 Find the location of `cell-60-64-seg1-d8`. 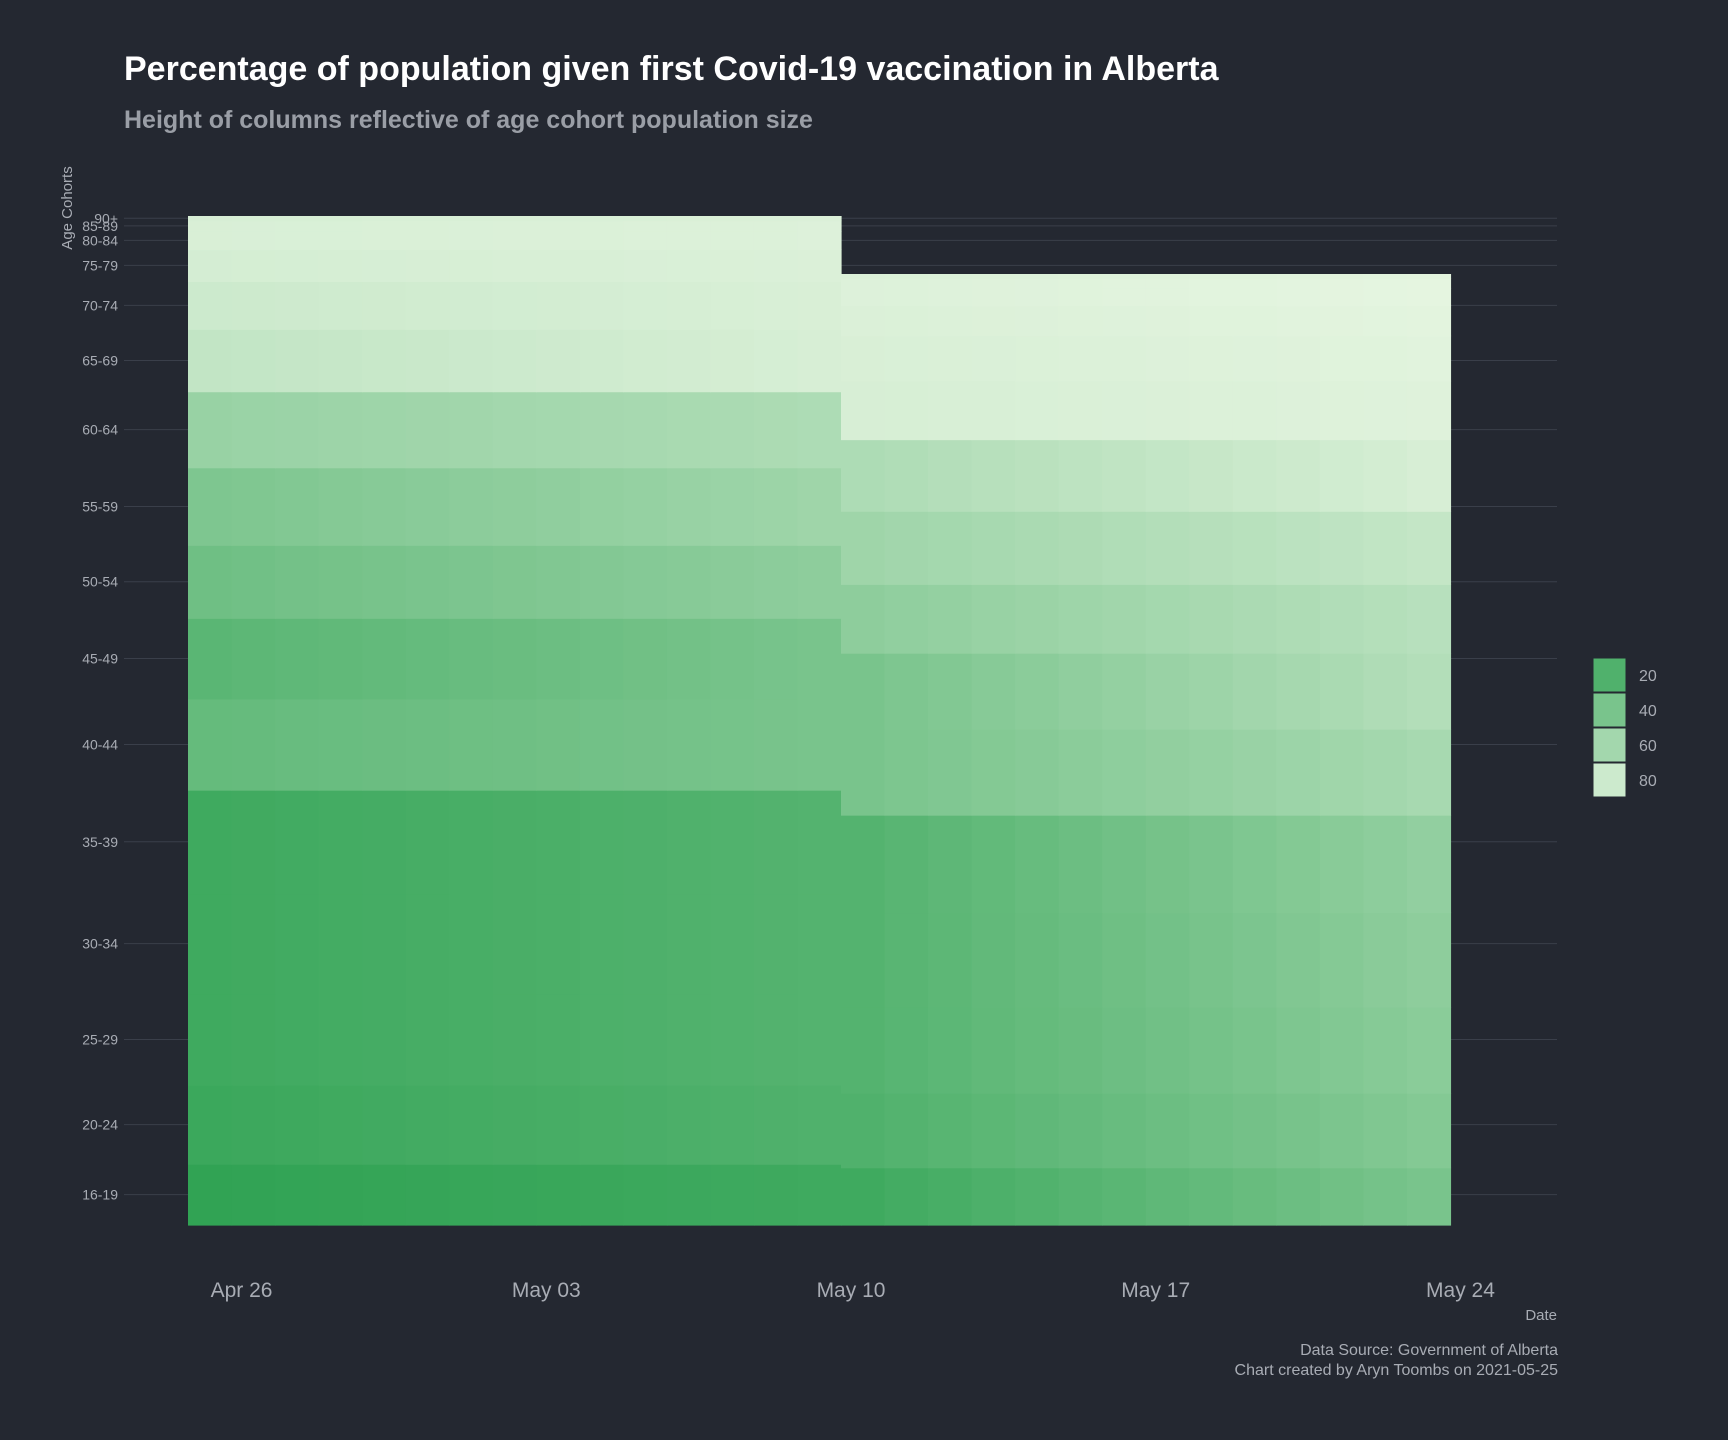

cell-60-64-seg1-d8 is located at coordinates (1211, 475).